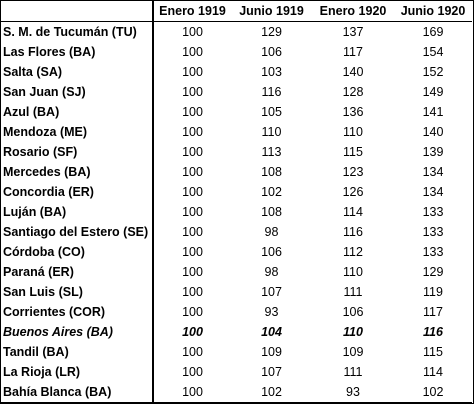 This screenshot has height=404, width=474. Describe the element at coordinates (236, 92) in the screenshot. I see `table-row: San Juan (SJ) 100 116 128 149` at that location.